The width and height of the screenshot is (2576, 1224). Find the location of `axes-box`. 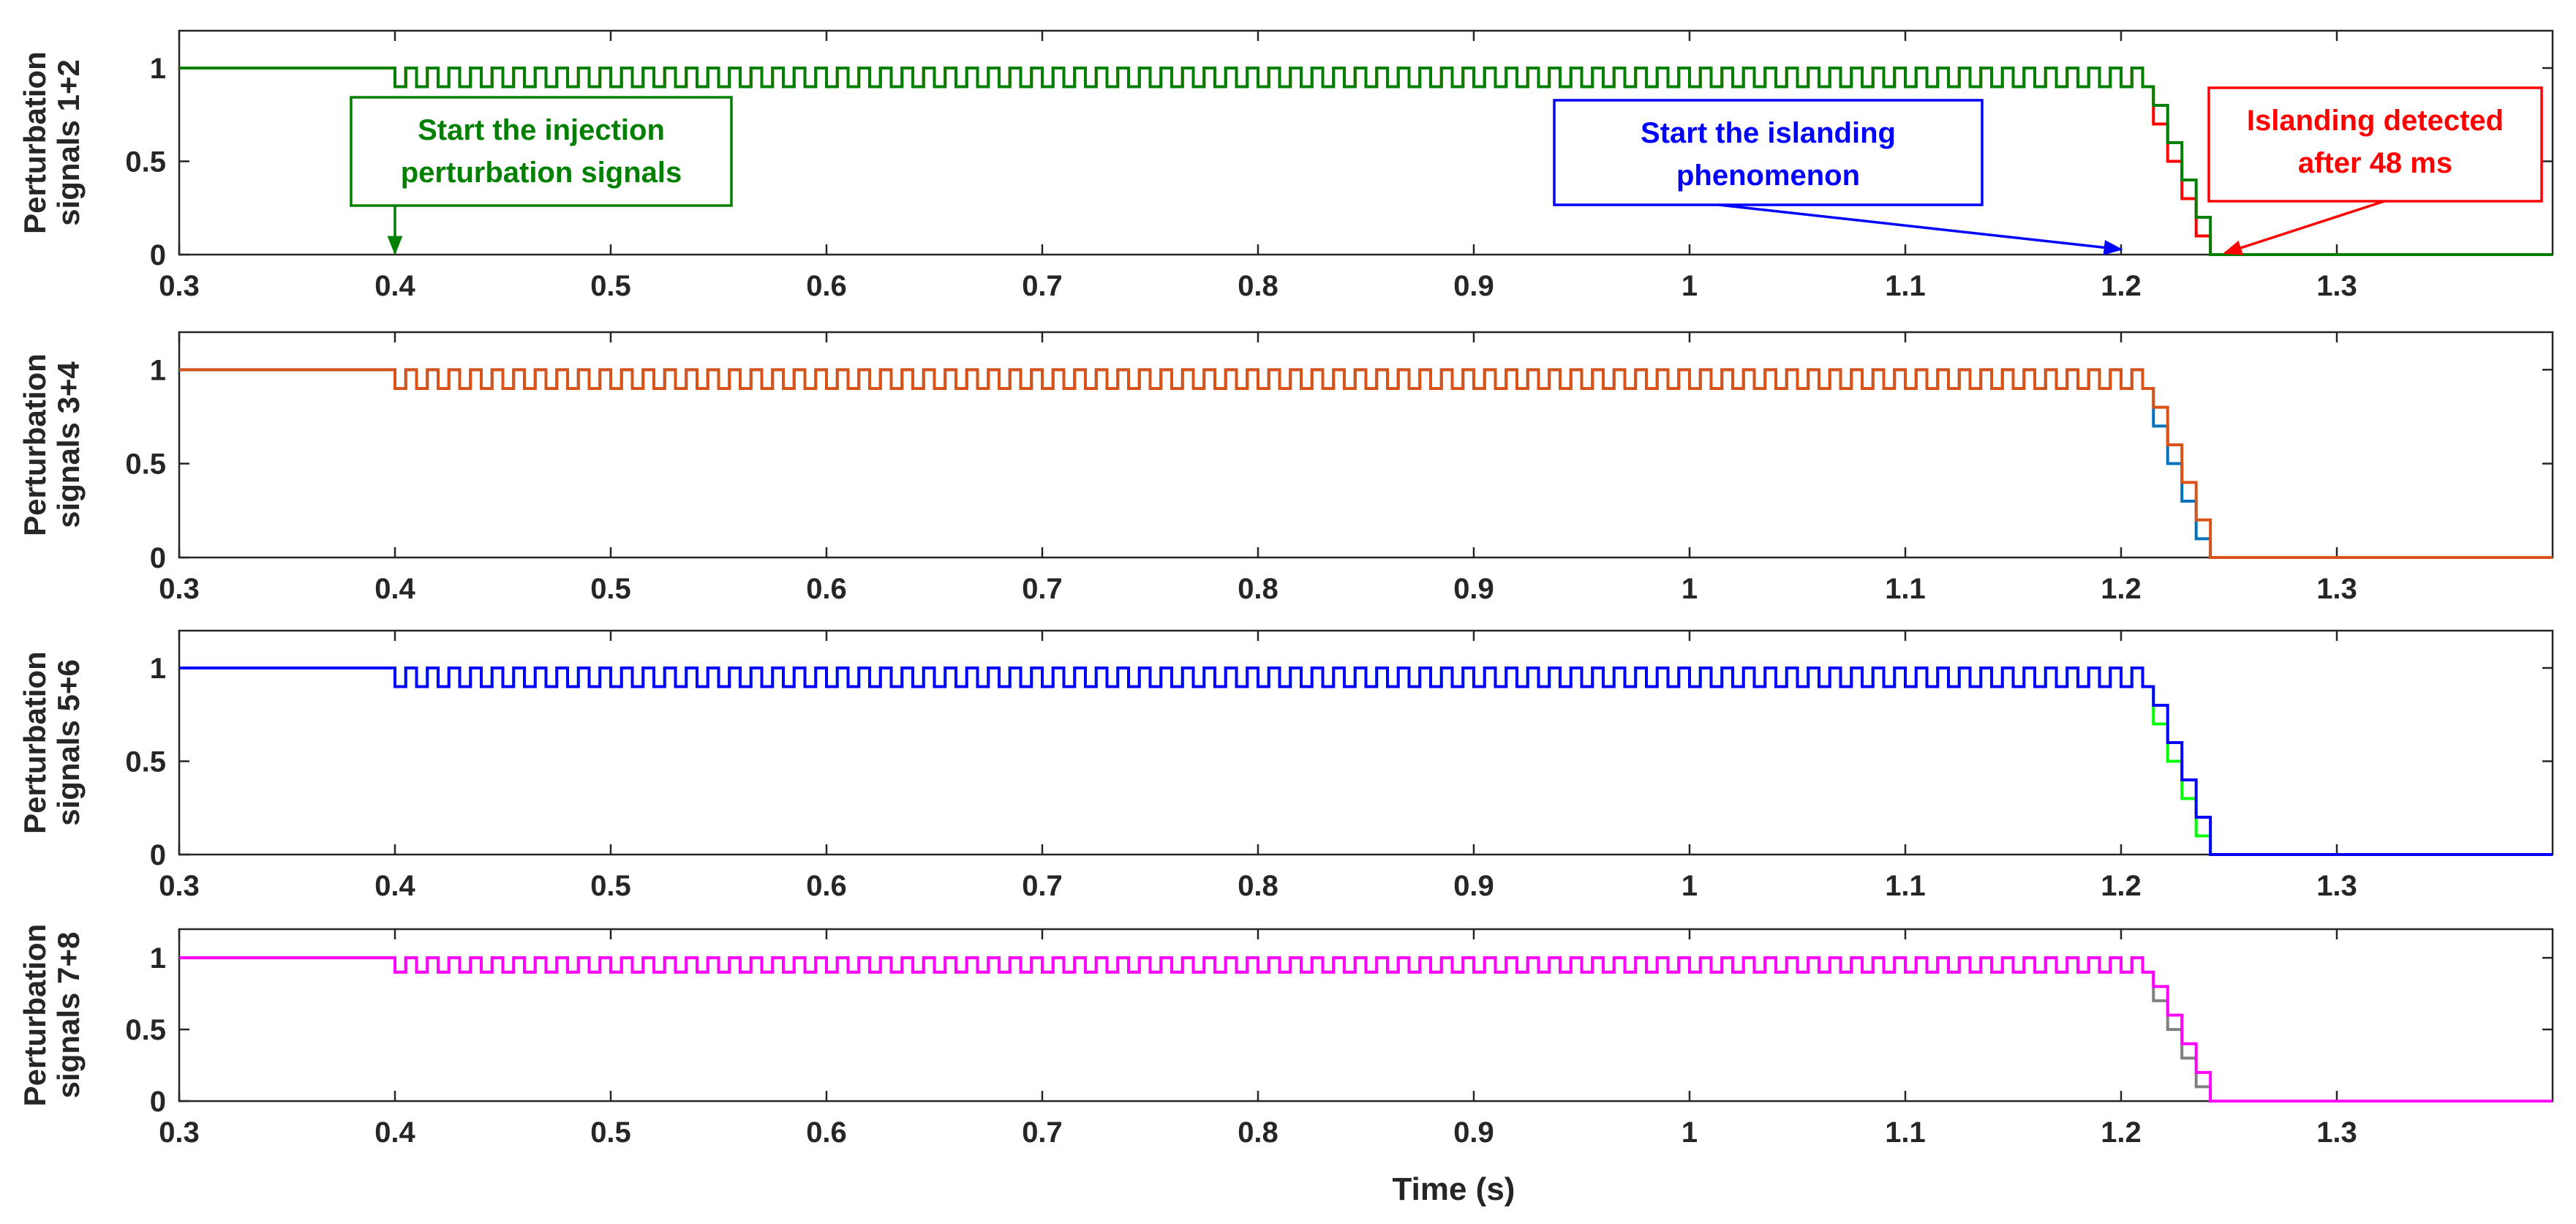

axes-box is located at coordinates (1366, 1015).